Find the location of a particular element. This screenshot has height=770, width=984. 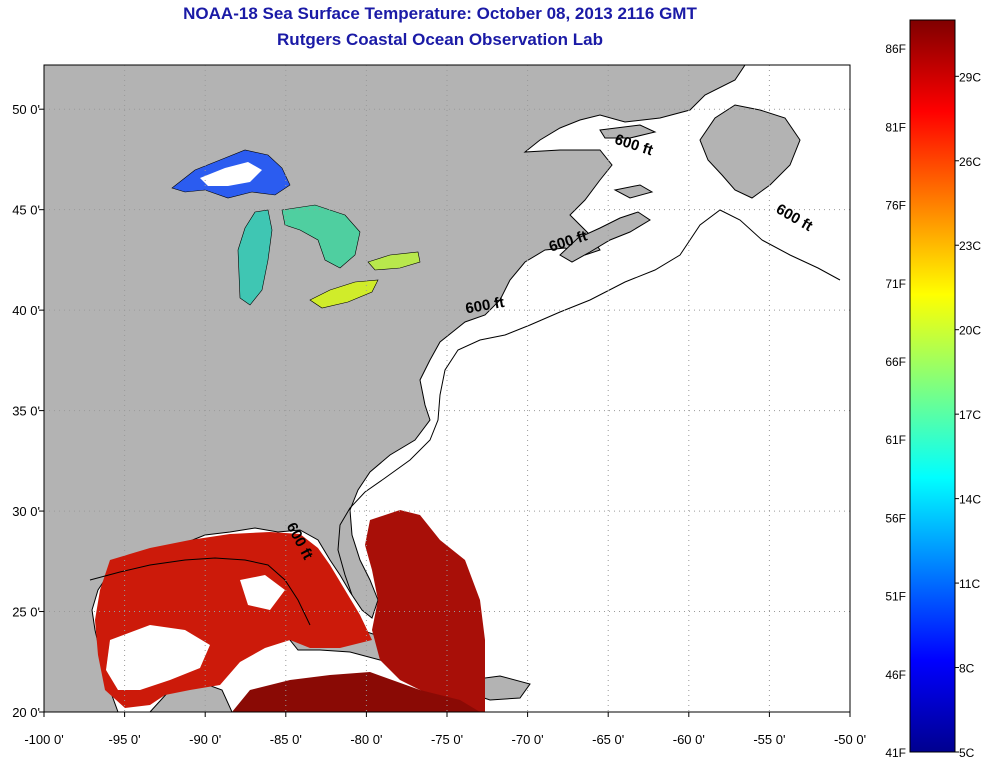

isobath-600ft-gulf is located at coordinates (200, 591).